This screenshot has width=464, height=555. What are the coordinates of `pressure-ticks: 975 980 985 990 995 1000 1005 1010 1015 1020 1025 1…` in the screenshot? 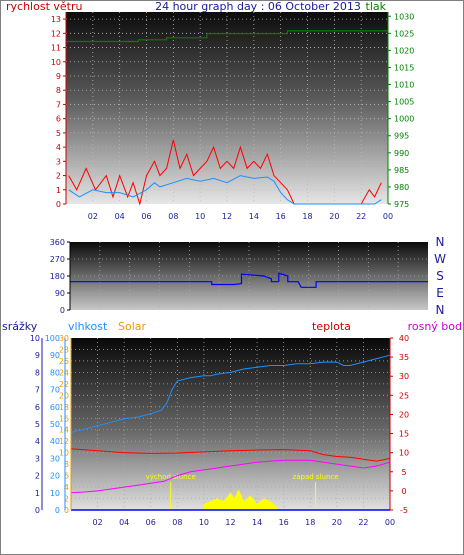 It's located at (401, 110).